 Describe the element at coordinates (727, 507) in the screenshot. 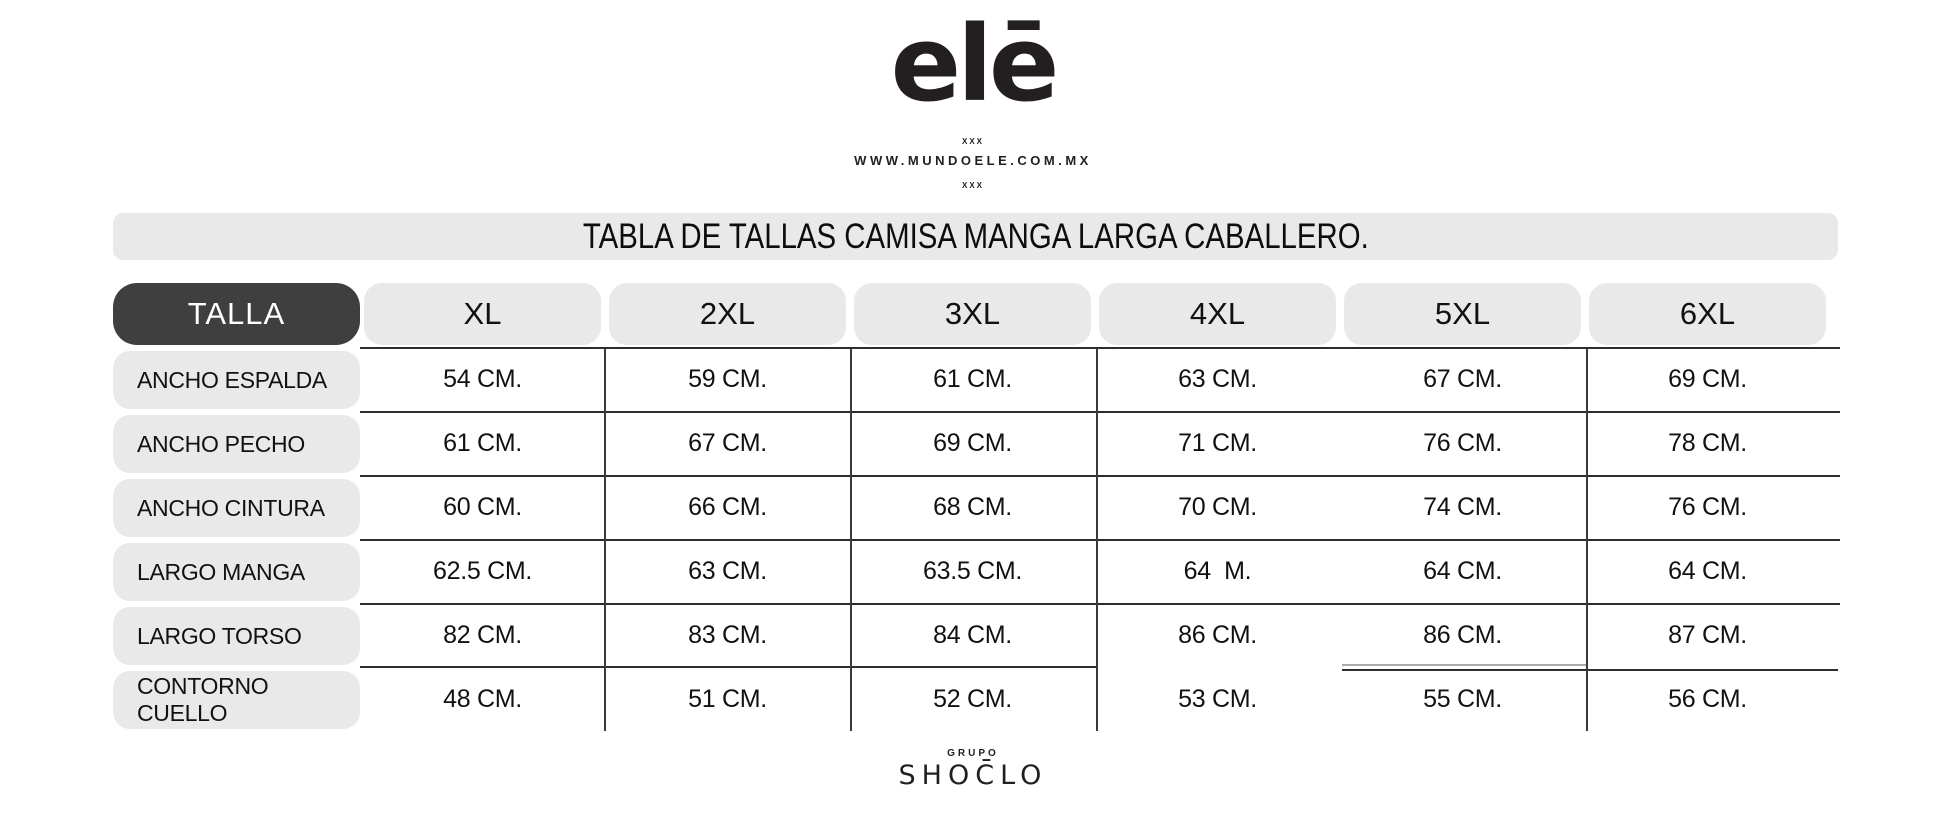

I see `size-value-cell: 66 CM.` at that location.